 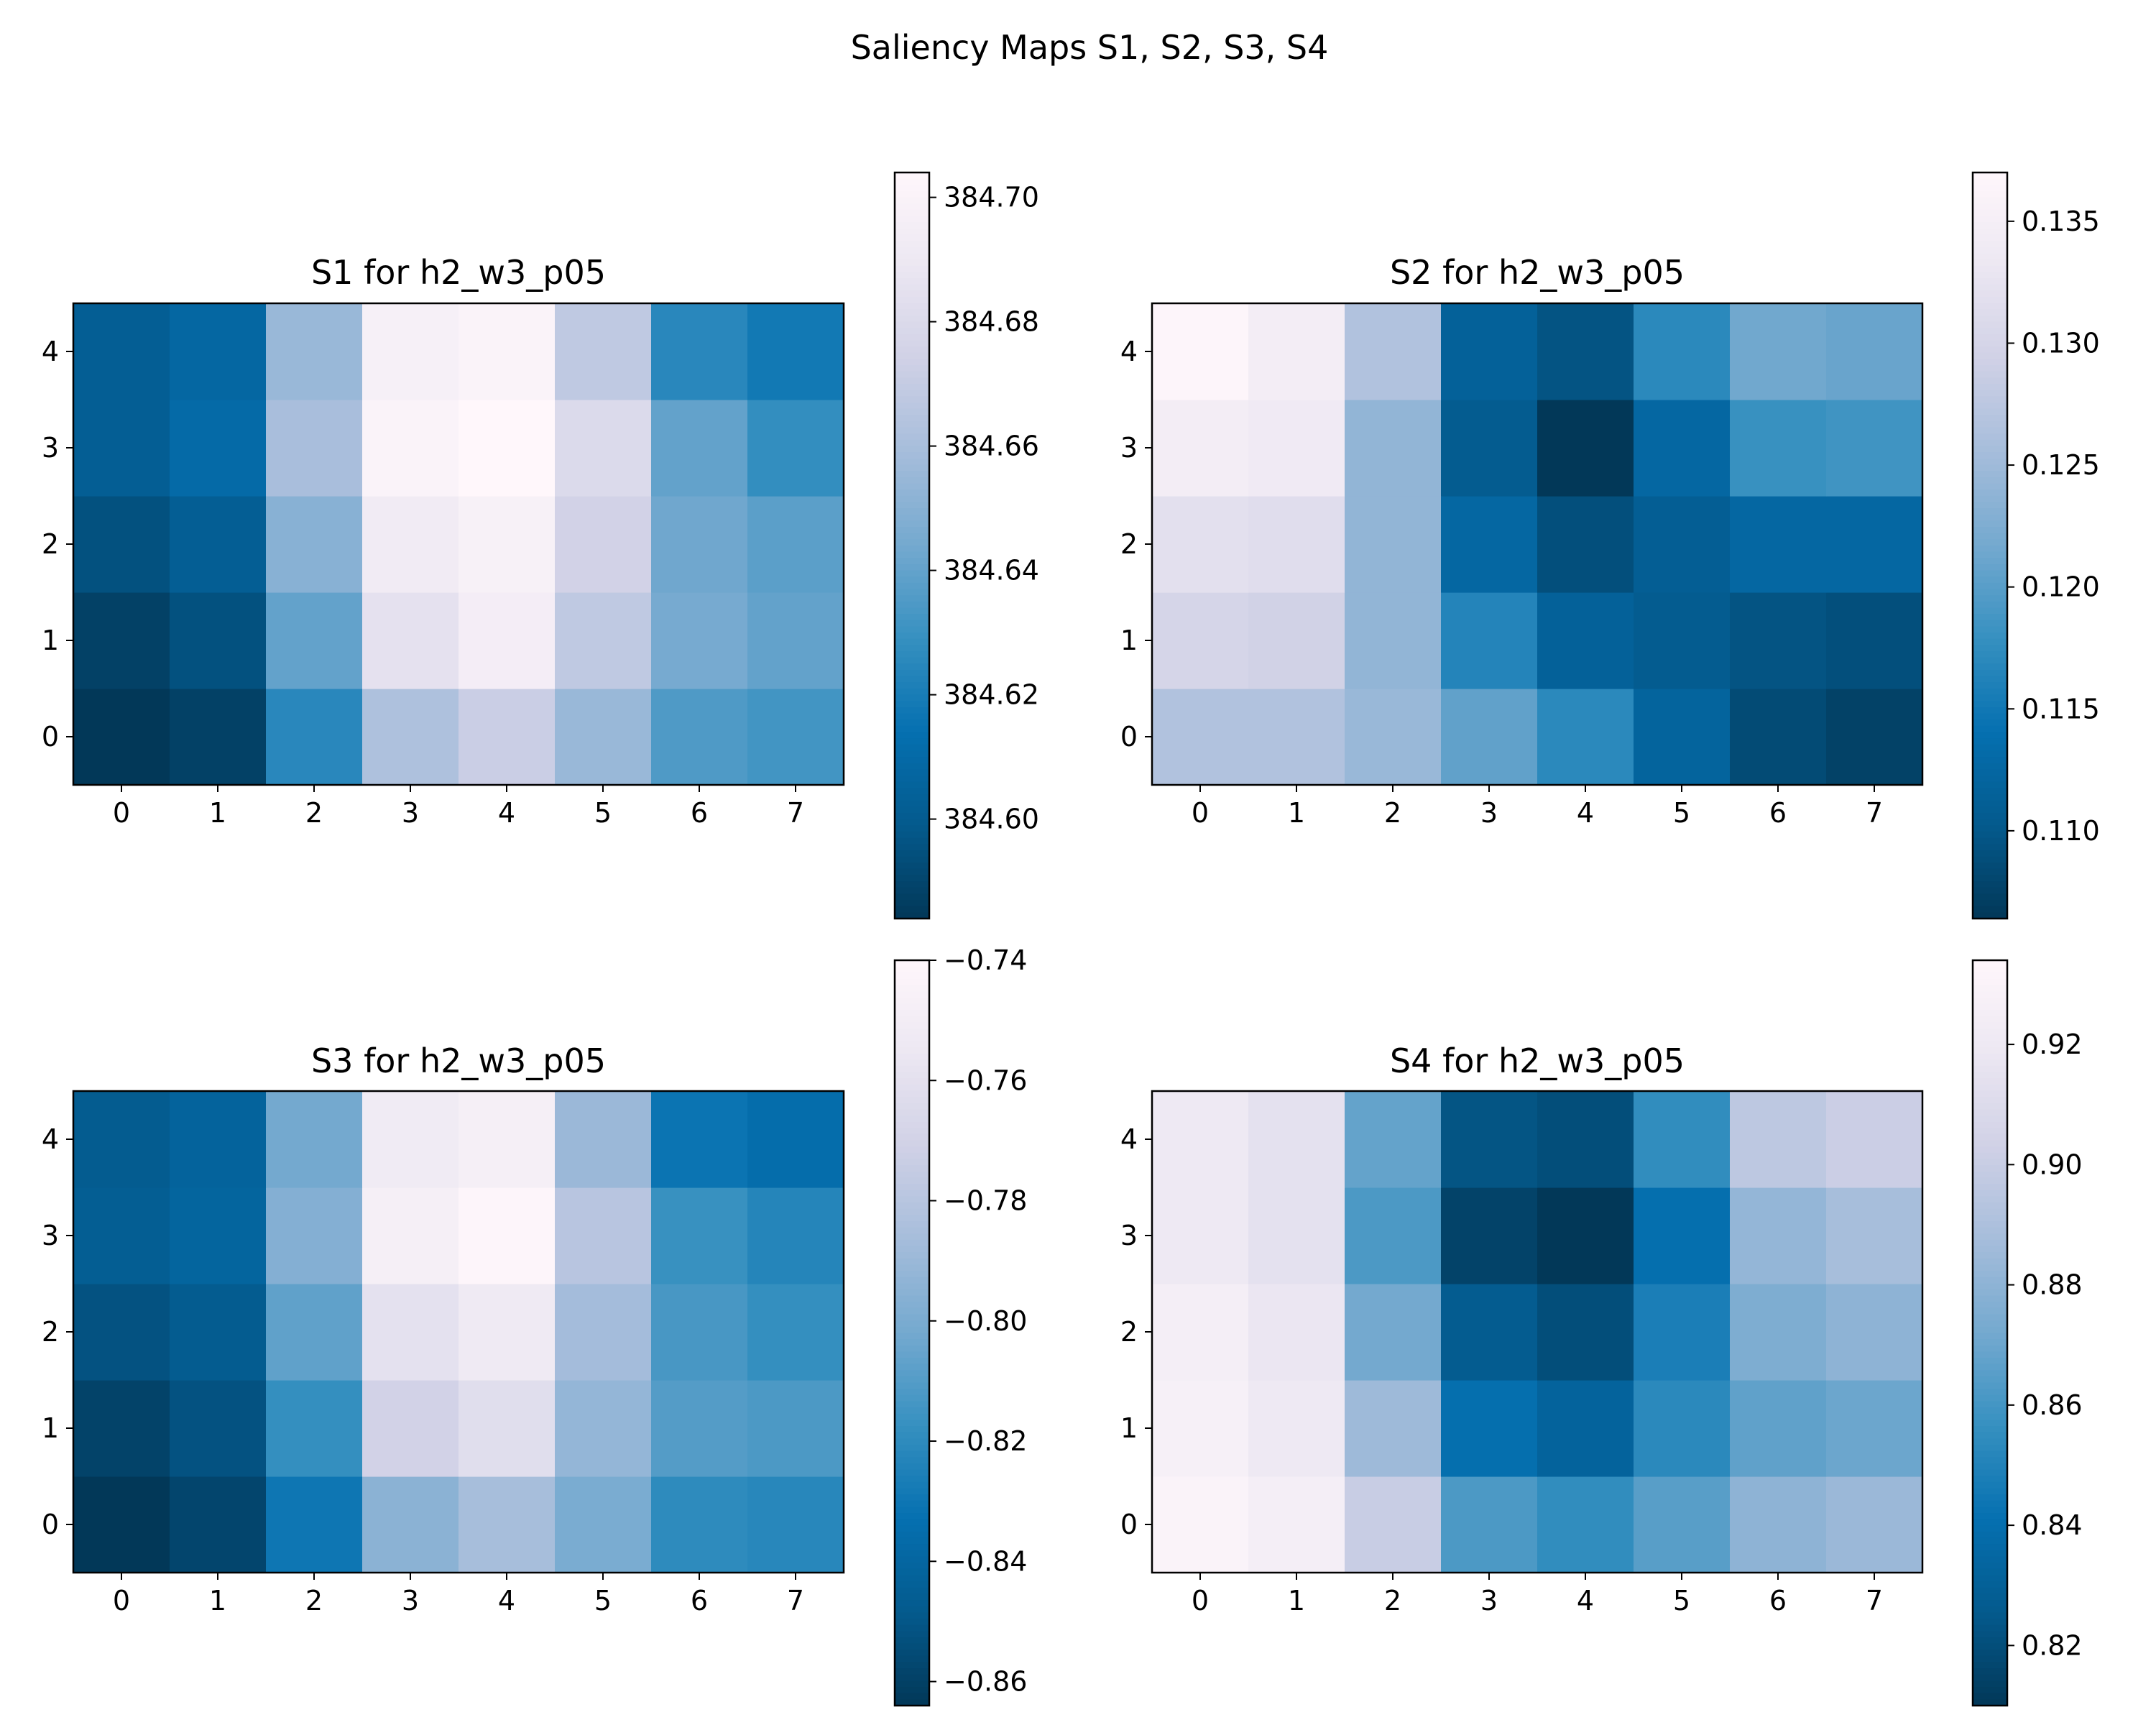 What do you see at coordinates (1090, 47) in the screenshot?
I see `figure-title: Saliency Maps S1, S2, S3, S4` at bounding box center [1090, 47].